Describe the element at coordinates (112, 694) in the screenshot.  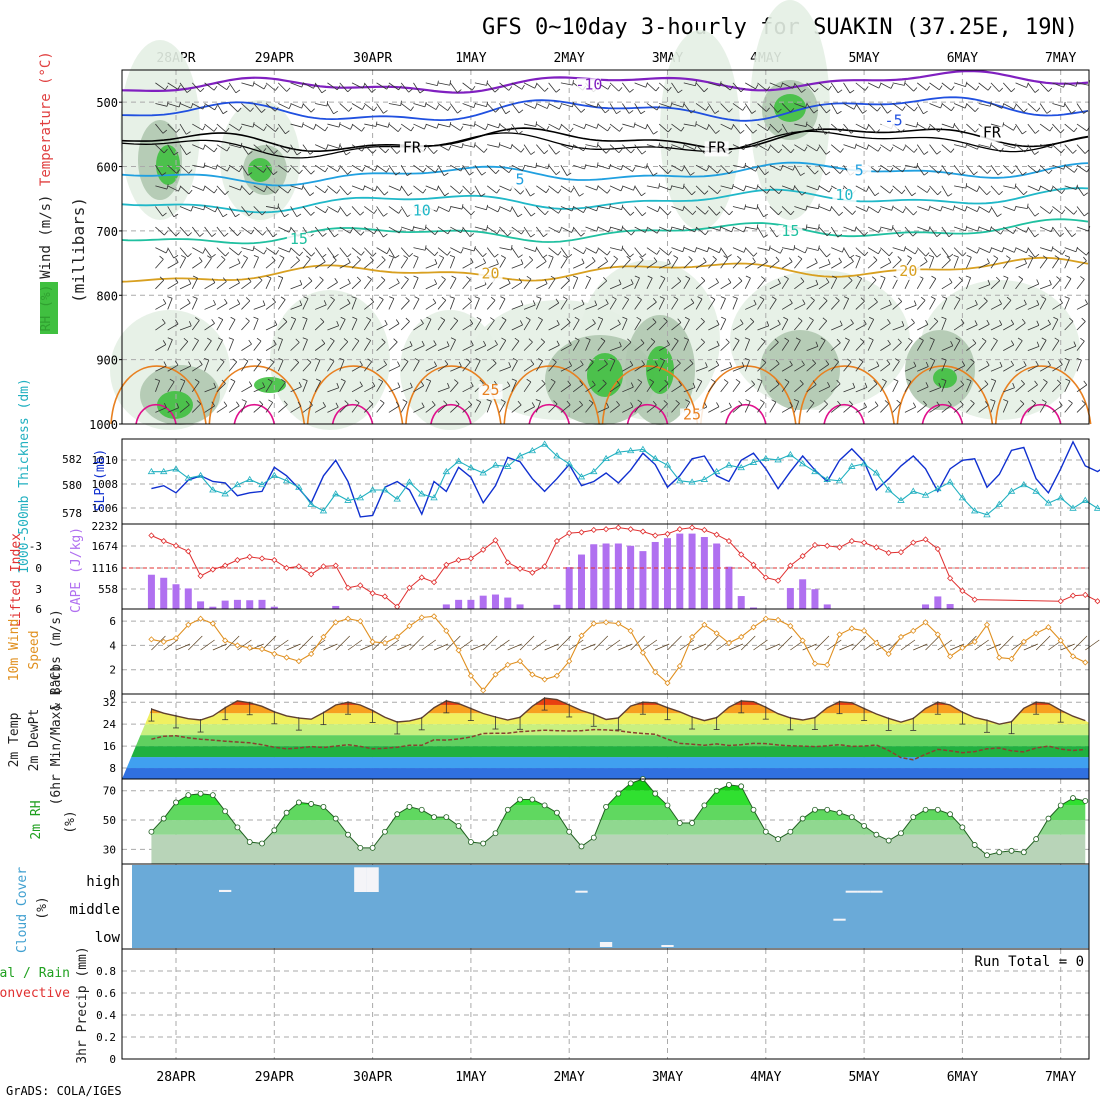
I see `wind-tick-label: 0` at that location.